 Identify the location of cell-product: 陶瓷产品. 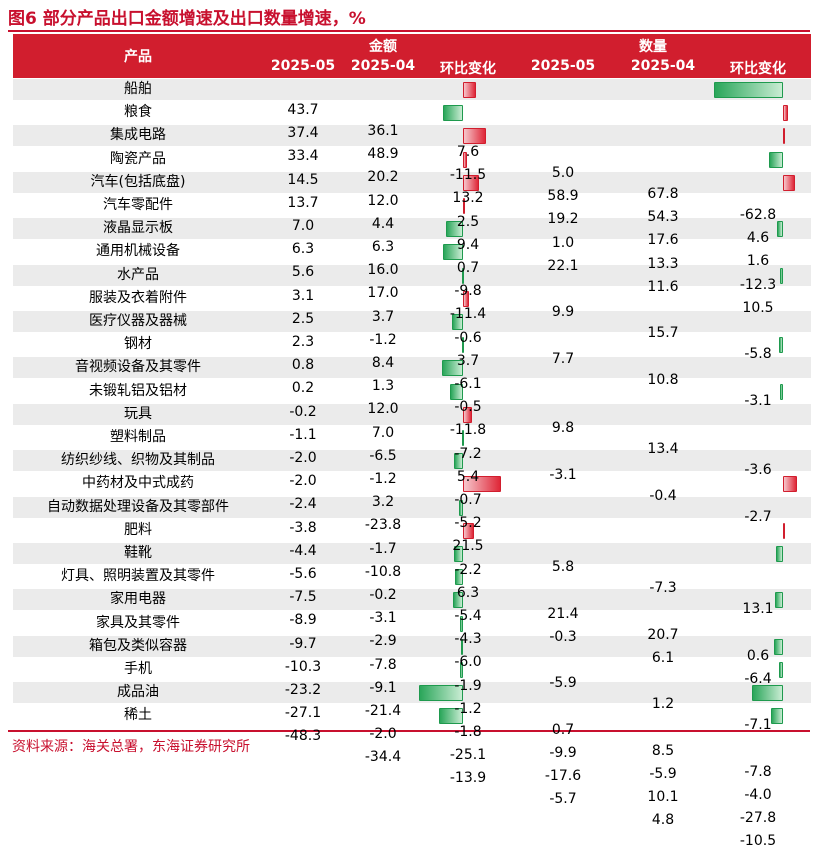
(138, 158).